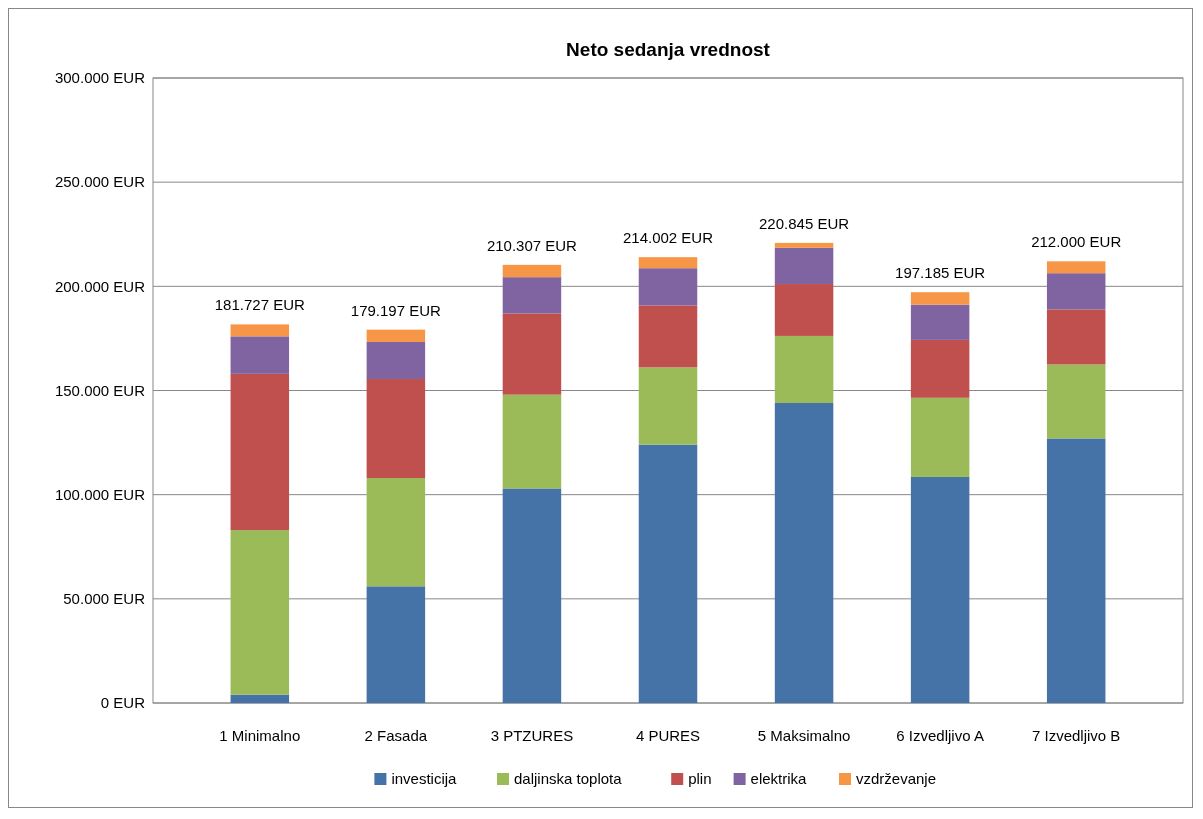  What do you see at coordinates (396, 310) in the screenshot?
I see `total-label: 179.197 EUR` at bounding box center [396, 310].